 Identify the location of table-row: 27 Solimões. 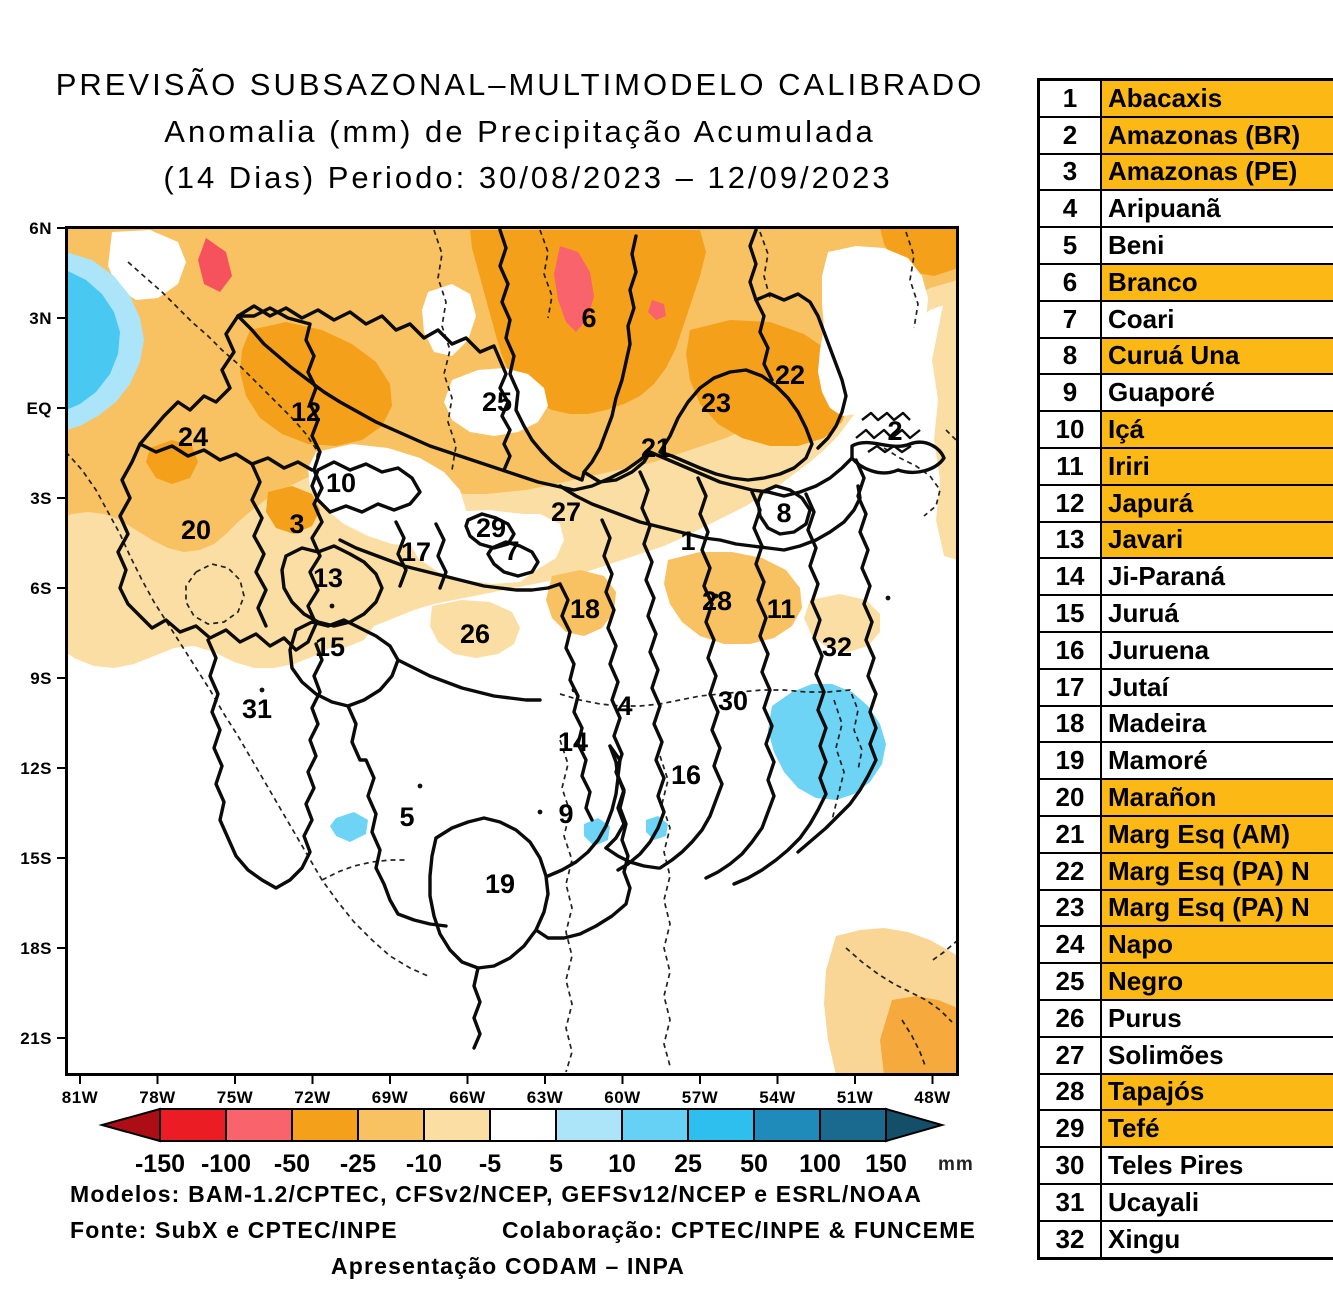
(1185, 1055).